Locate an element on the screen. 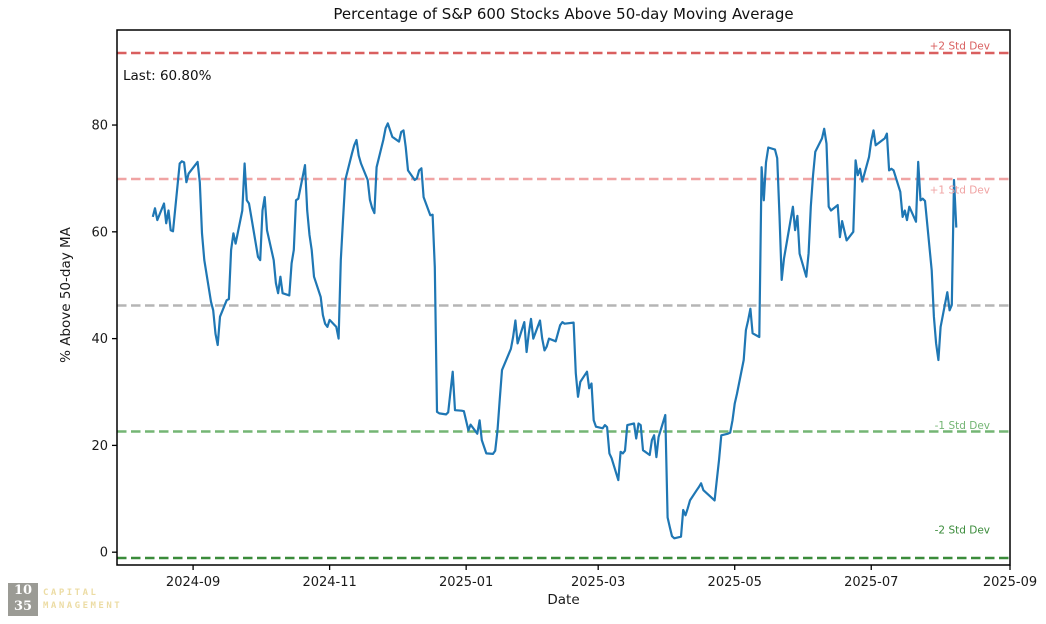  logo-1035-mark: 10 35 is located at coordinates (23, 599).